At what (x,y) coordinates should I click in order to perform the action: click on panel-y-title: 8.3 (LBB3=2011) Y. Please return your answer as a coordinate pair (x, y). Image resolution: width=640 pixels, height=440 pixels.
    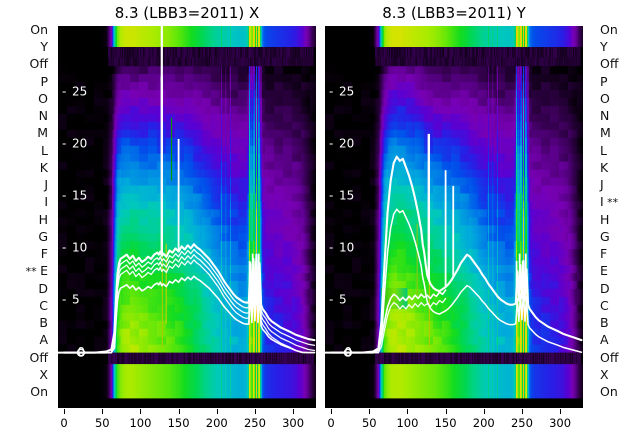
    Looking at the image, I should click on (454, 13).